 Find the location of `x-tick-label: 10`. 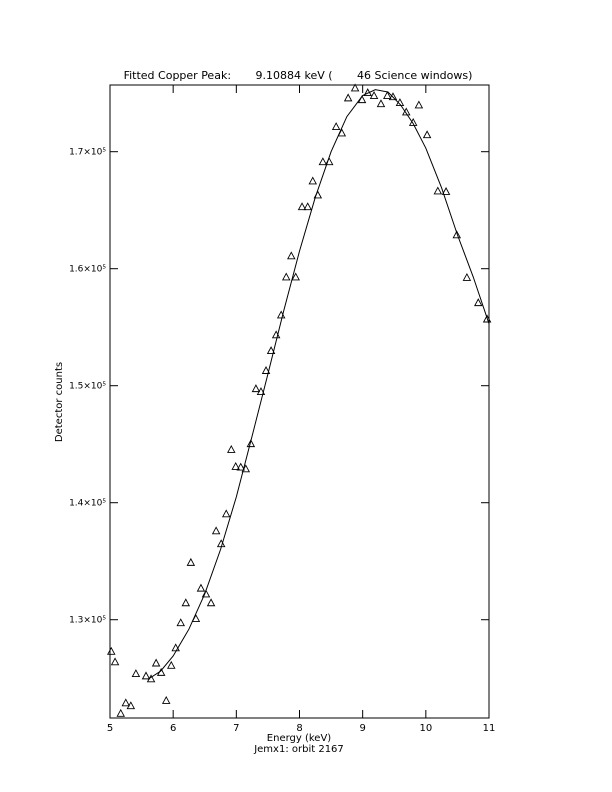

x-tick-label: 10 is located at coordinates (425, 728).